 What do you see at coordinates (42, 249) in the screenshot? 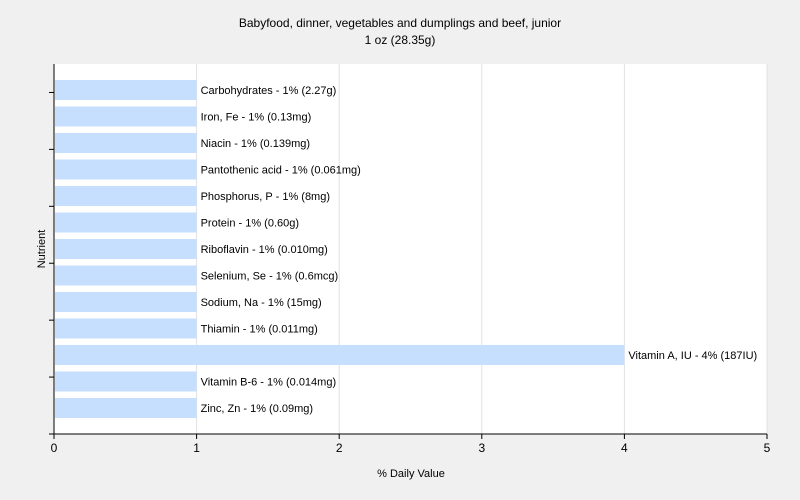
I see `y-axis-title: Nutrient` at bounding box center [42, 249].